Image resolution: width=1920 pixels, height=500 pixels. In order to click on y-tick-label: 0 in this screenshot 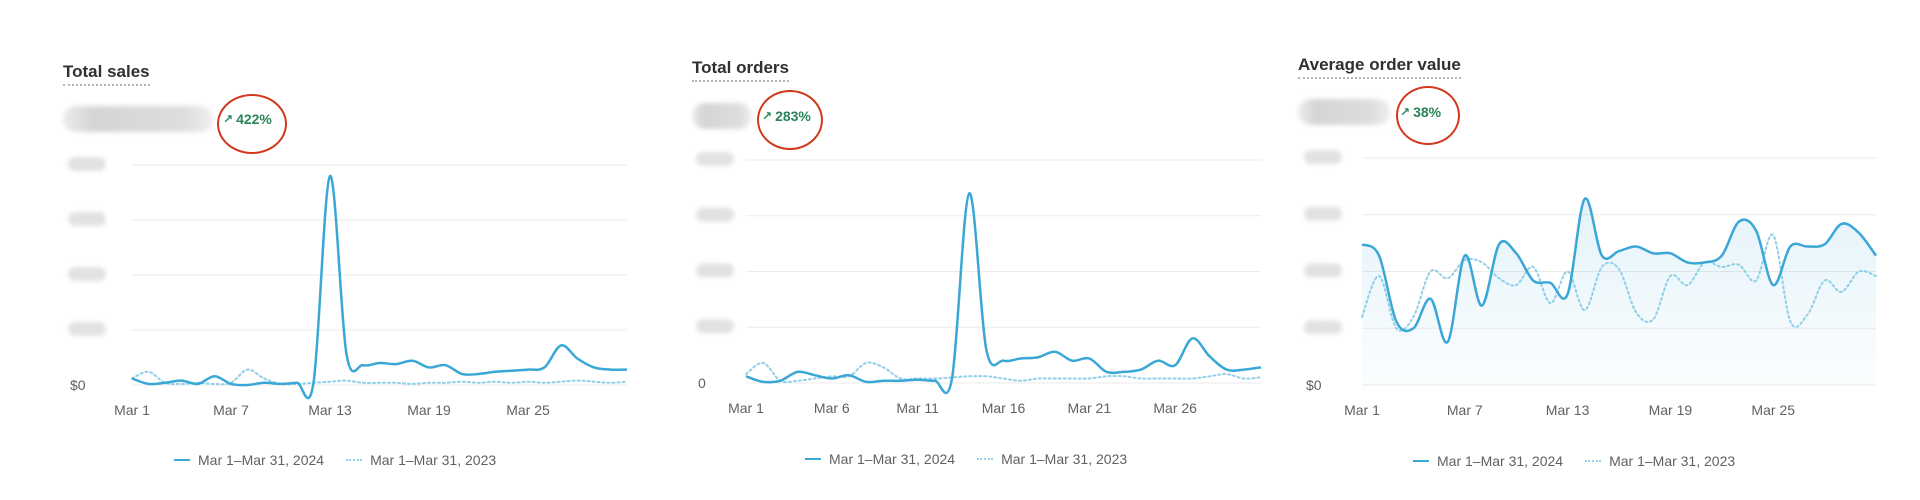, I will do `click(702, 383)`.